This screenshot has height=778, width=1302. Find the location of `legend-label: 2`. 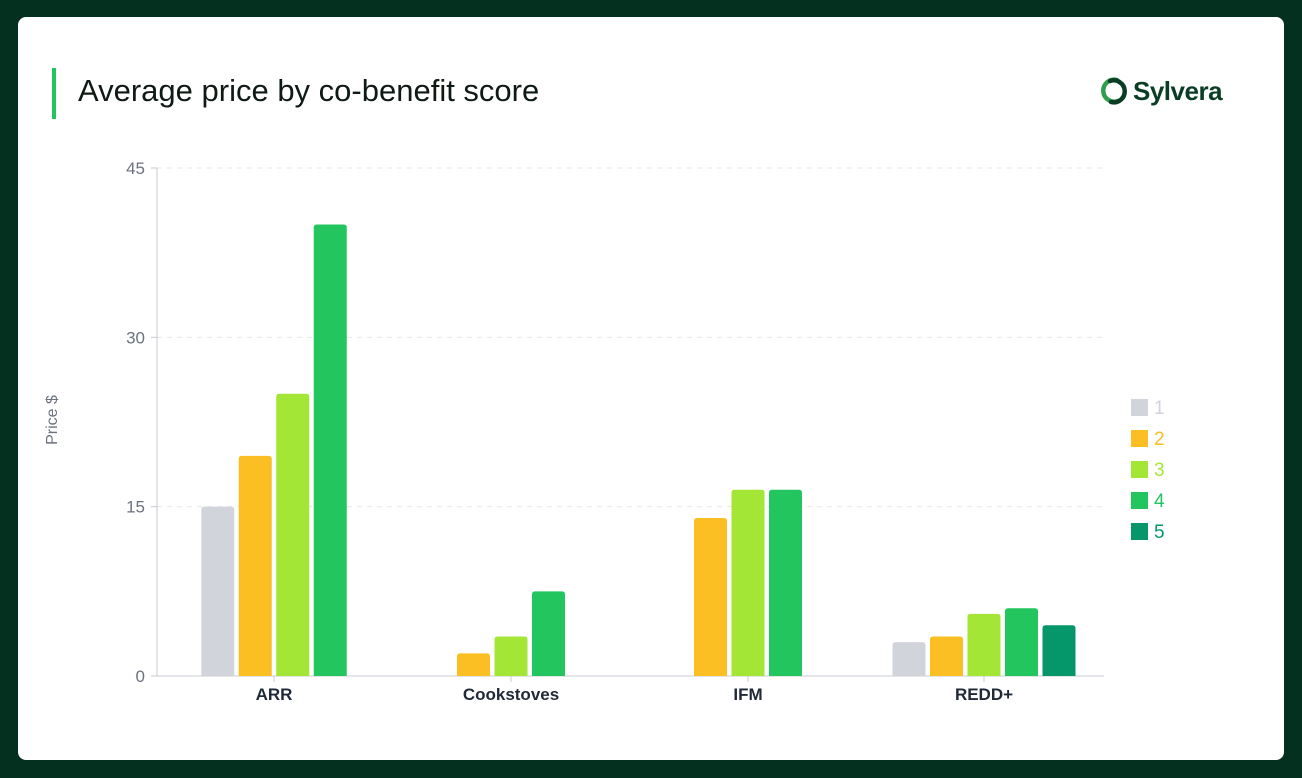

legend-label: 2 is located at coordinates (1159, 439).